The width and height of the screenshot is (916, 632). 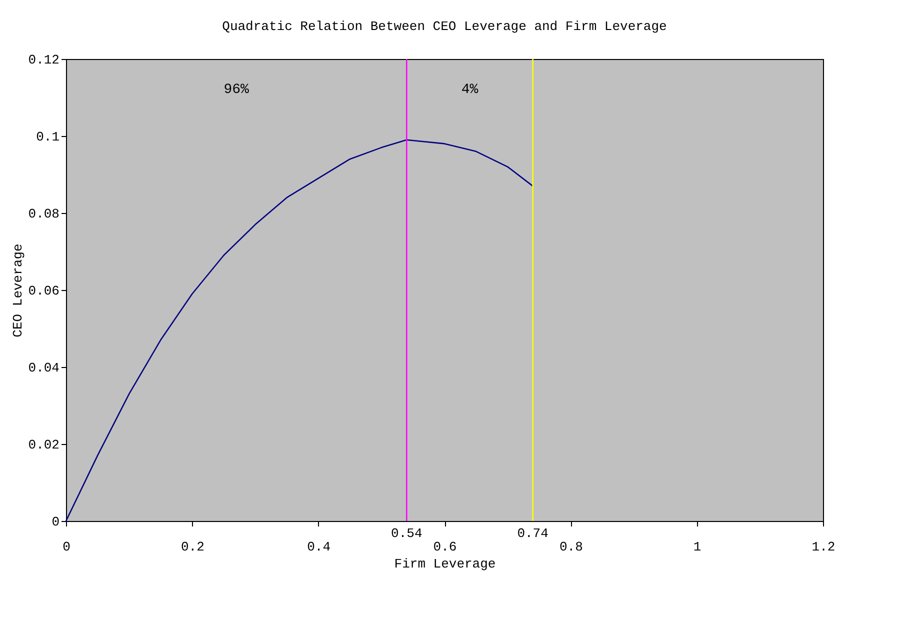 I want to click on ref-line-label: 0.74, so click(x=533, y=533).